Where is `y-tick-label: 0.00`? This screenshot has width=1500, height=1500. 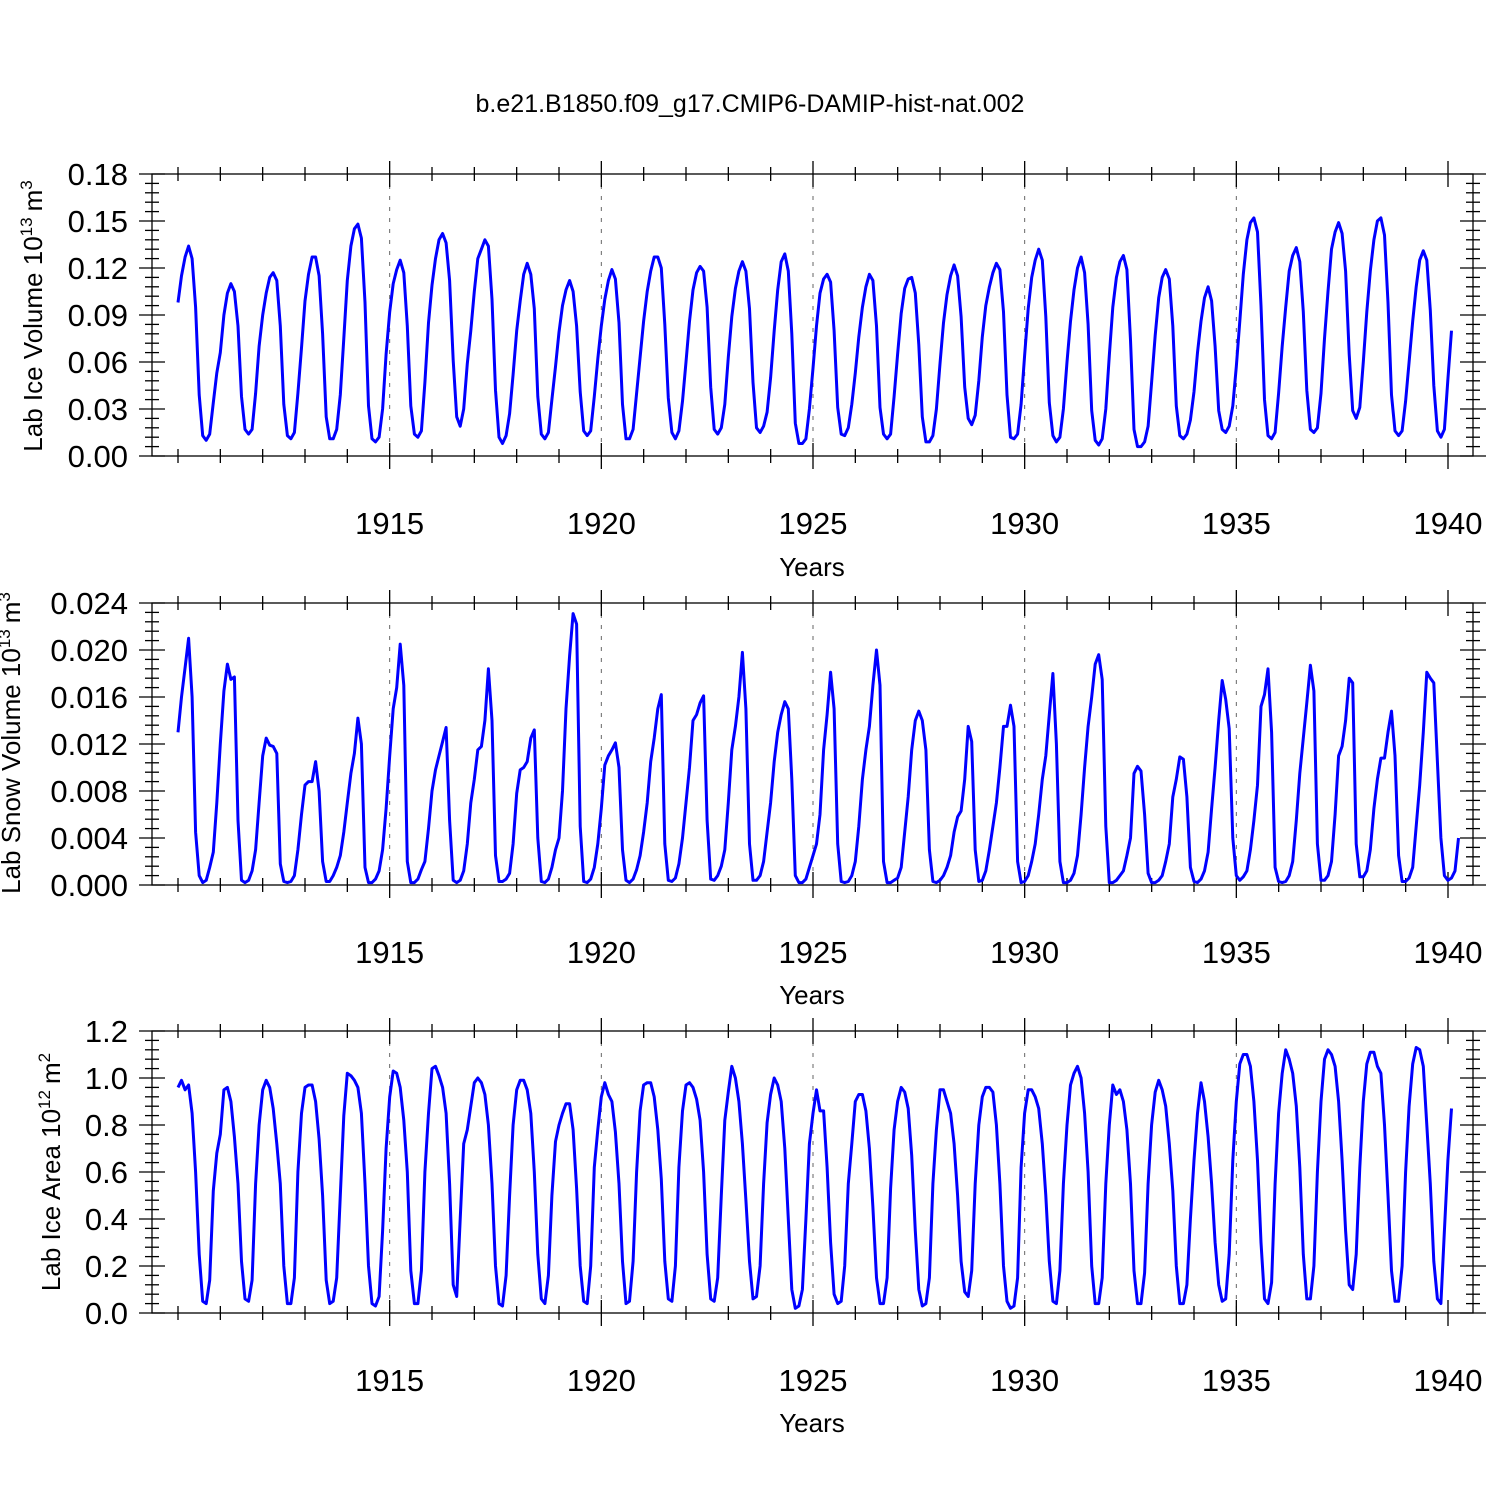
y-tick-label: 0.00 is located at coordinates (98, 456).